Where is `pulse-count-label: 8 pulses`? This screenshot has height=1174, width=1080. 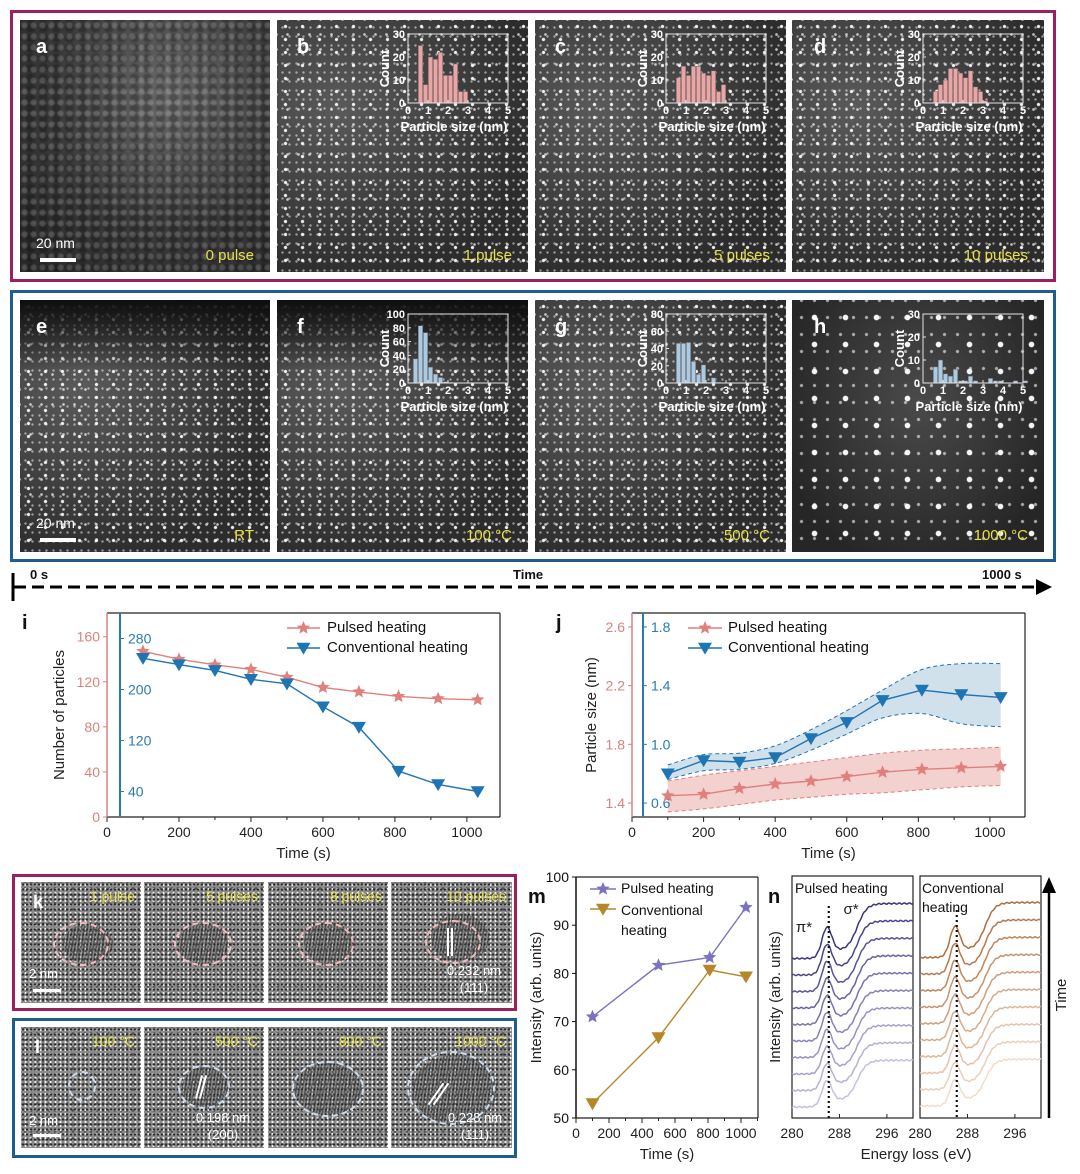 pulse-count-label: 8 pulses is located at coordinates (355, 896).